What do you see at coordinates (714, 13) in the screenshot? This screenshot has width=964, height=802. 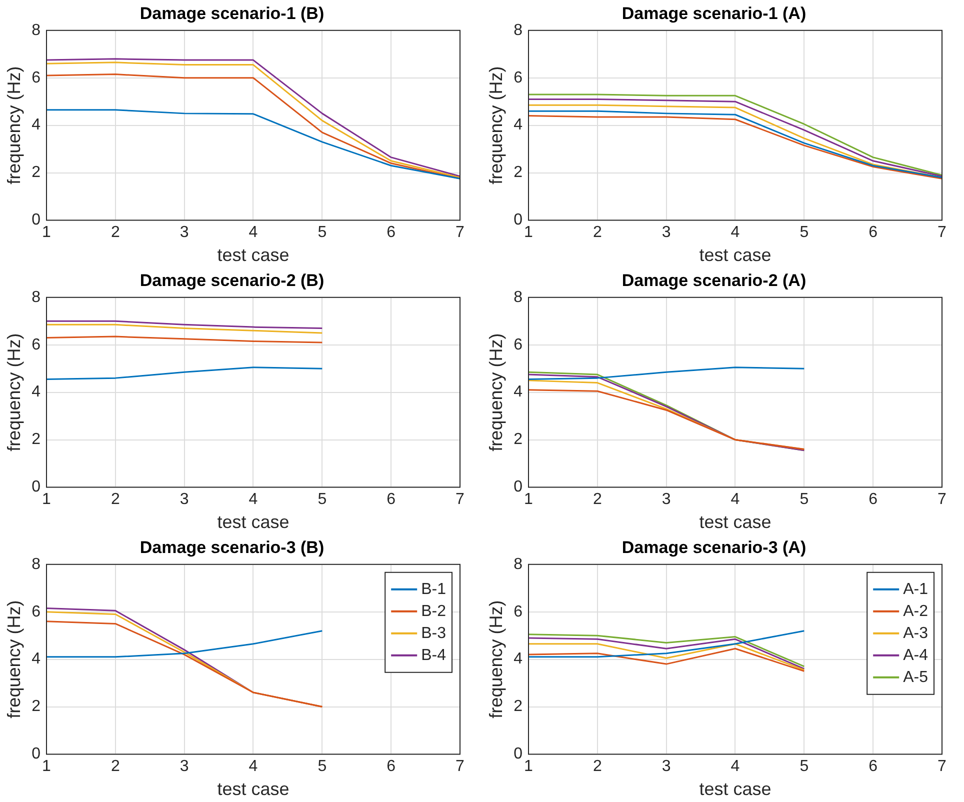 I see `chart-title: Damage scenario-1 (A)` at bounding box center [714, 13].